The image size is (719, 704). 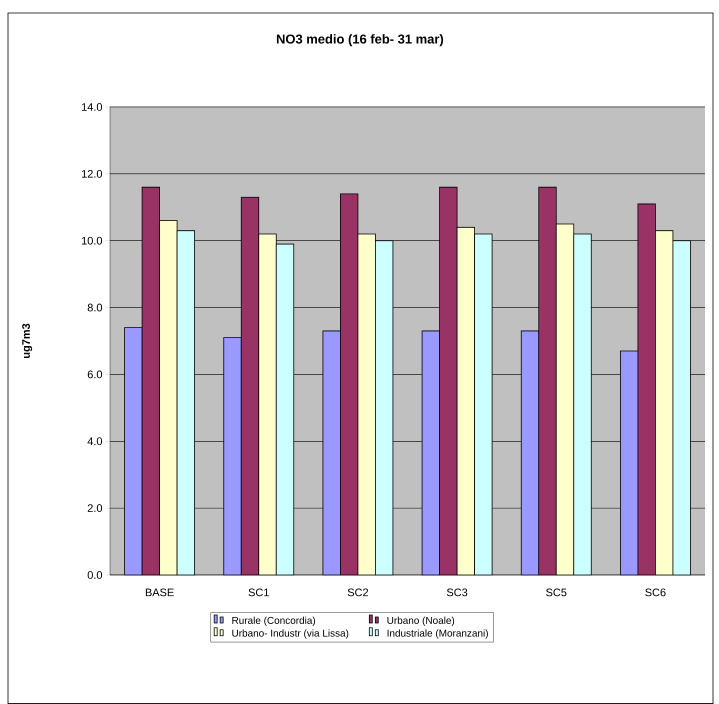 What do you see at coordinates (457, 592) in the screenshot?
I see `x-tick-label: SC3` at bounding box center [457, 592].